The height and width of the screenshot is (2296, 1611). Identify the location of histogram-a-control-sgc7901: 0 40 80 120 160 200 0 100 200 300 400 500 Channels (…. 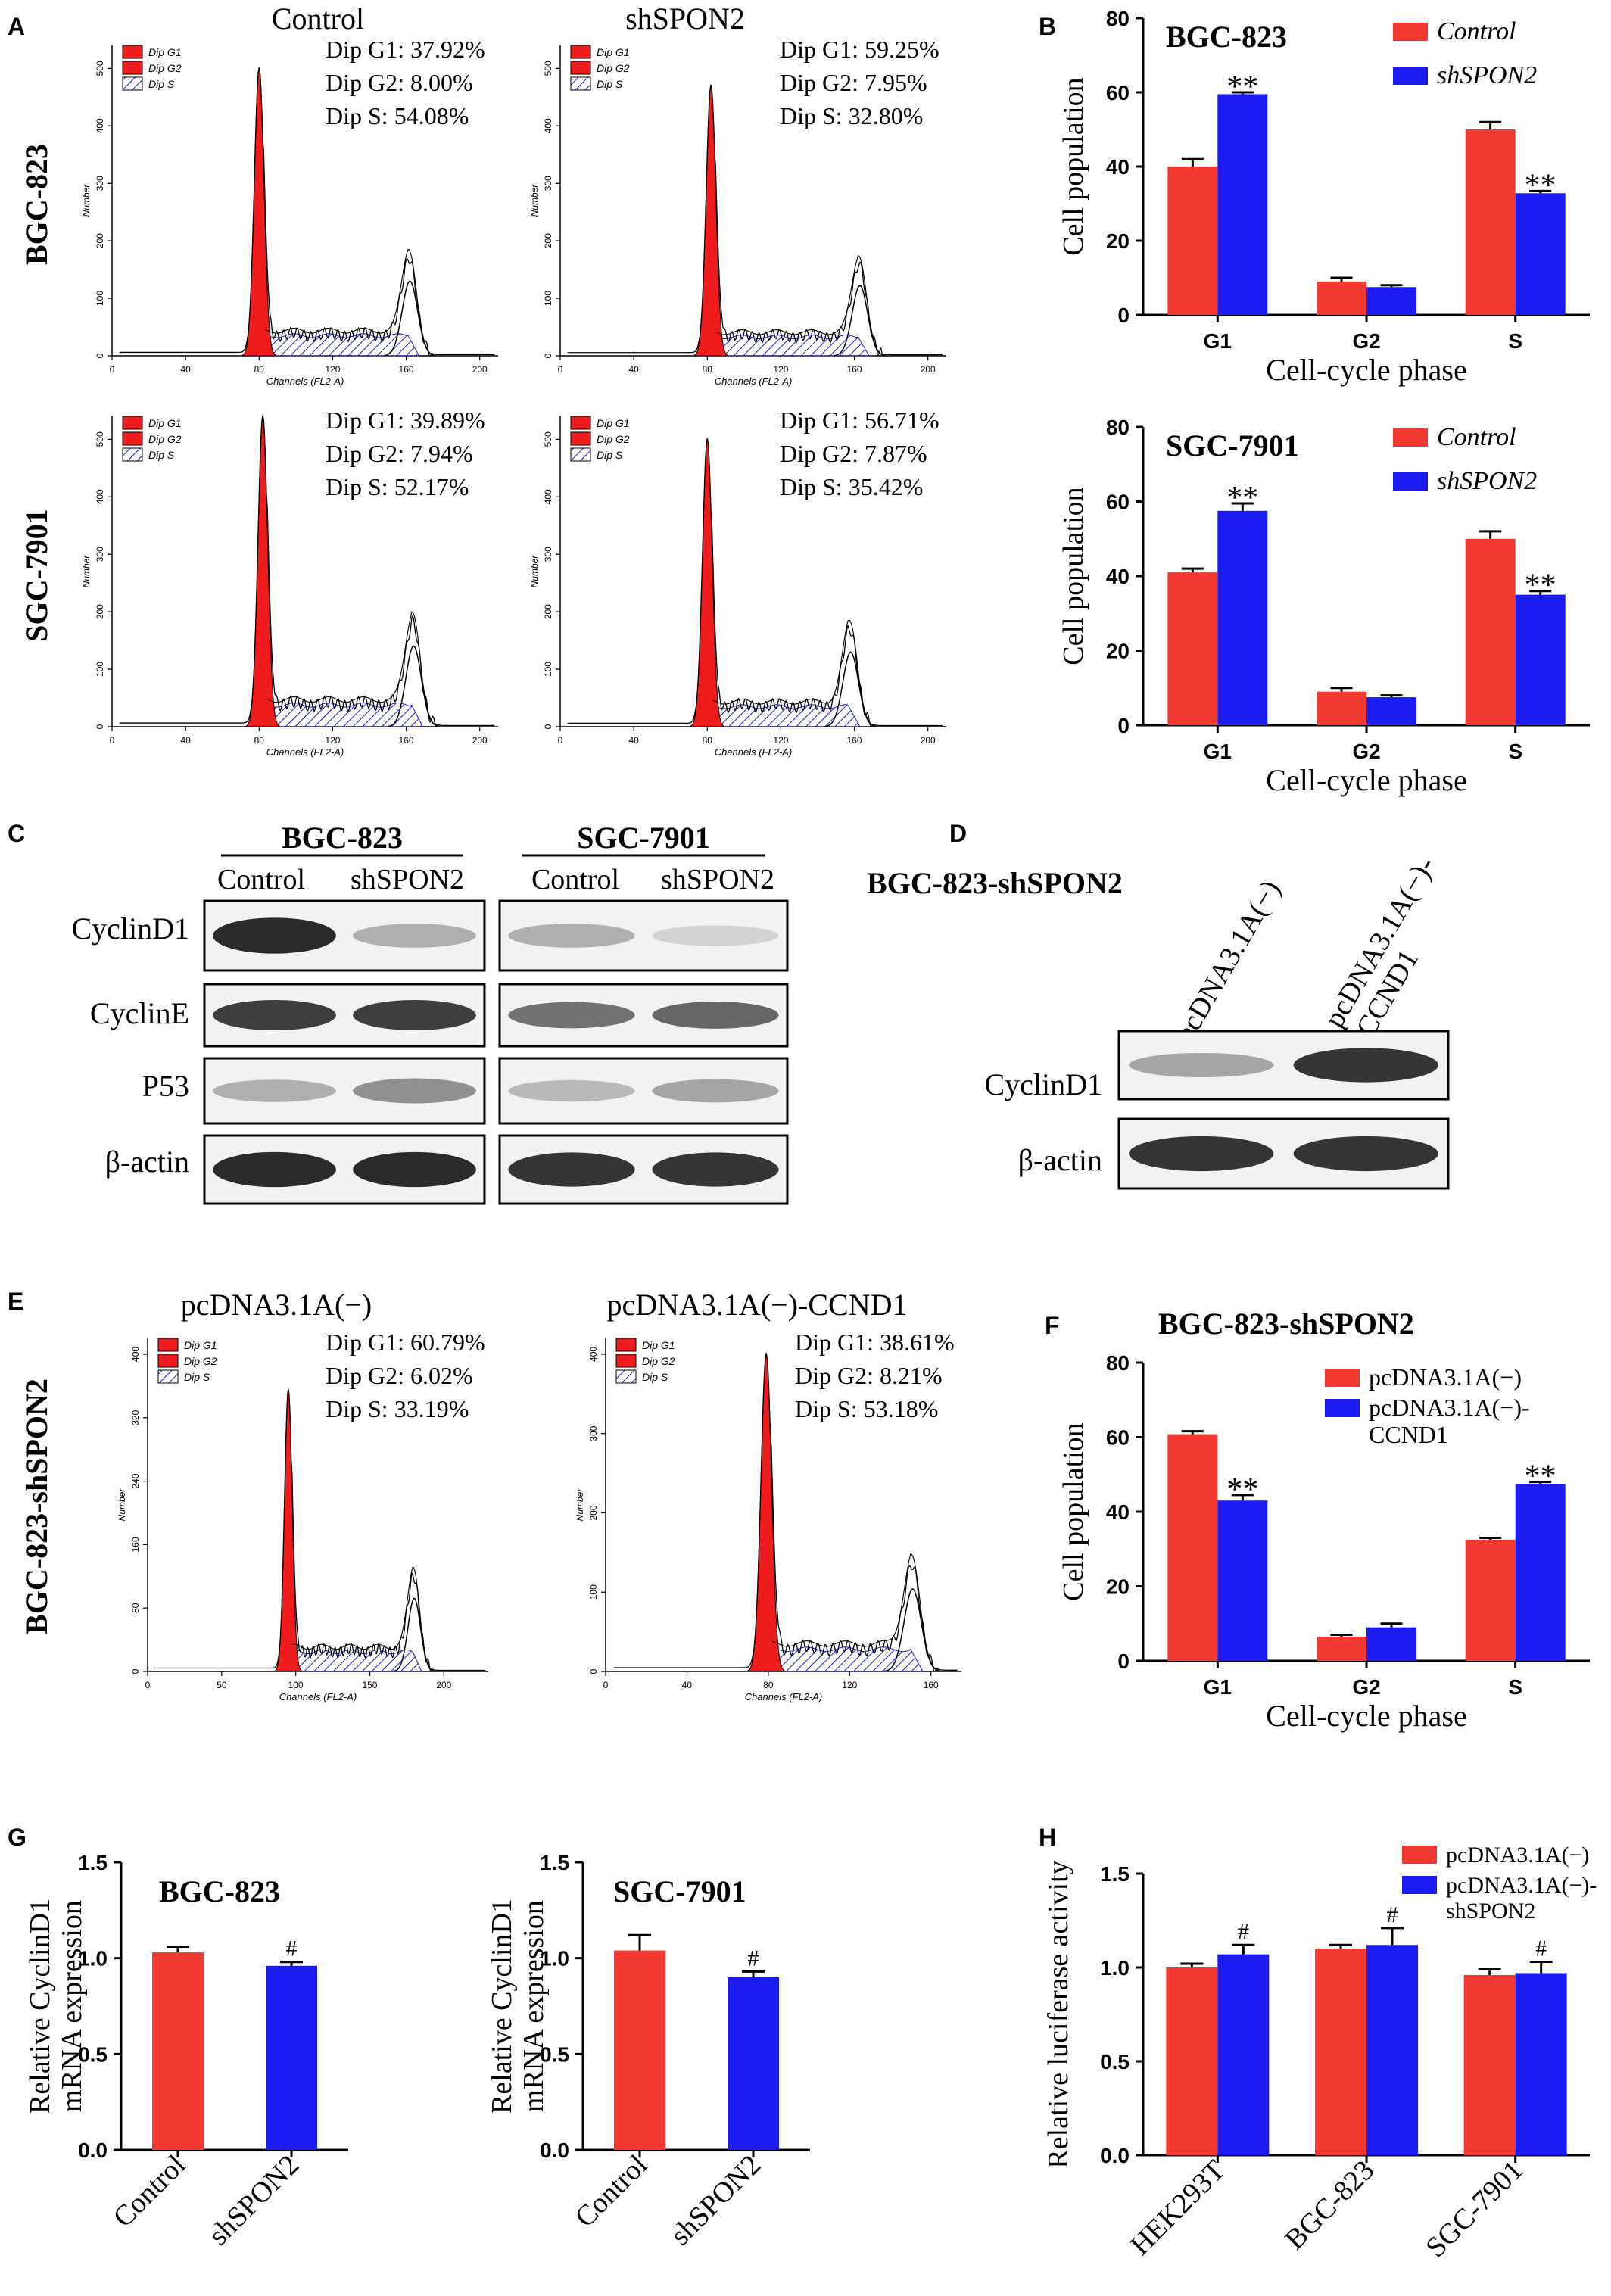
(289, 582).